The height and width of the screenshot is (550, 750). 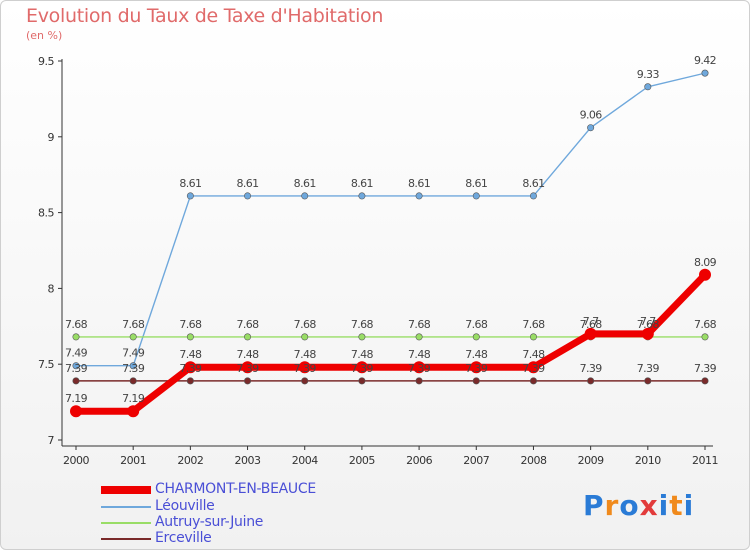 I want to click on y-tick-label: 7.5, so click(x=46, y=364).